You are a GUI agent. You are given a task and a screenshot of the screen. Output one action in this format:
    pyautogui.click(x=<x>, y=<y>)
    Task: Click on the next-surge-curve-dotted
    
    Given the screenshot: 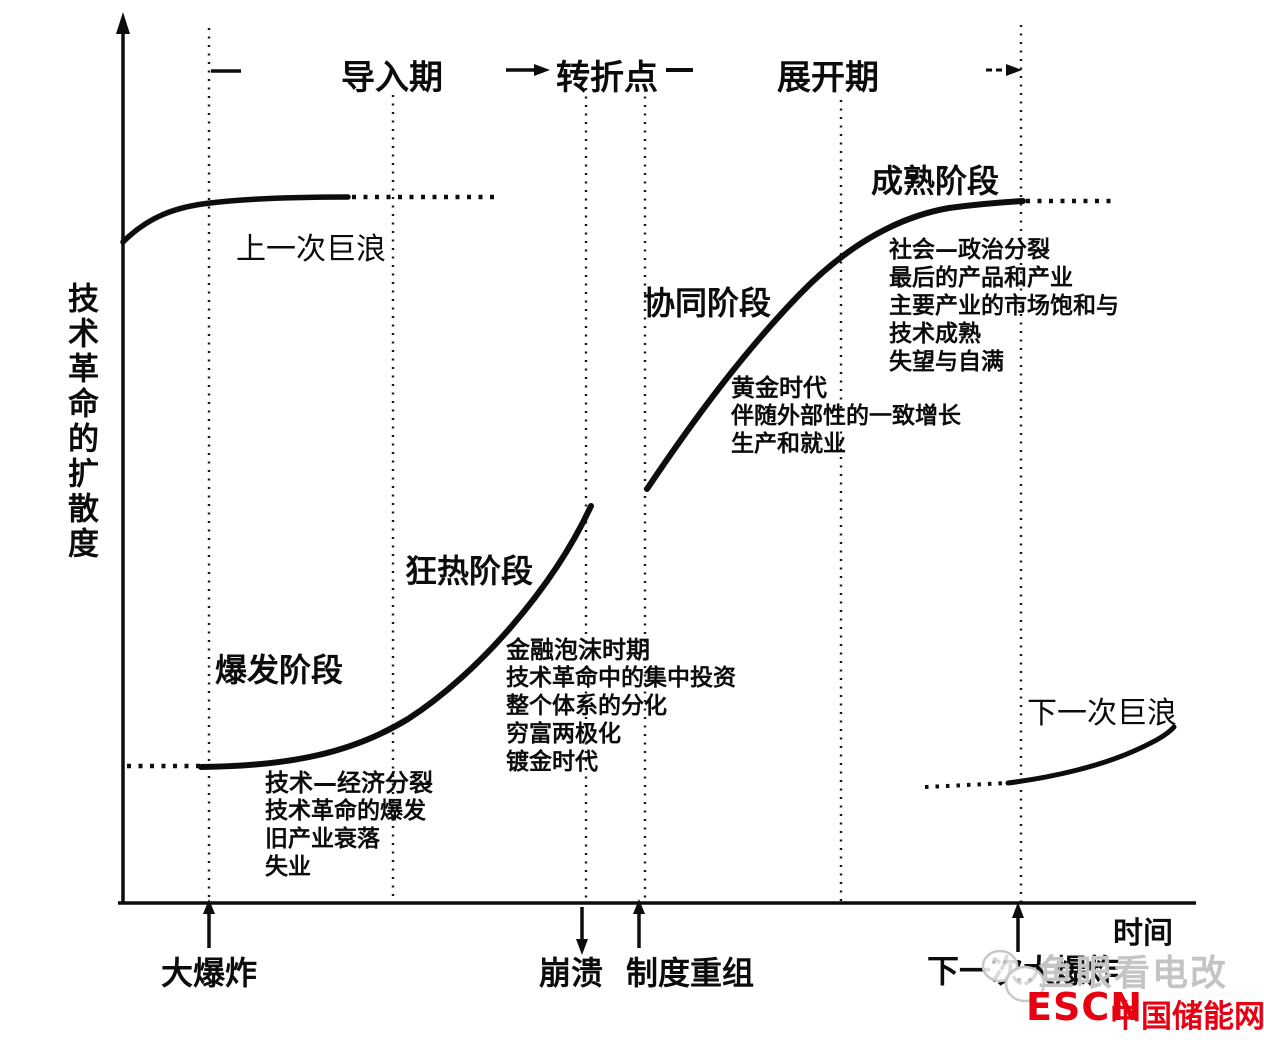 What is the action you would take?
    pyautogui.click(x=966, y=785)
    